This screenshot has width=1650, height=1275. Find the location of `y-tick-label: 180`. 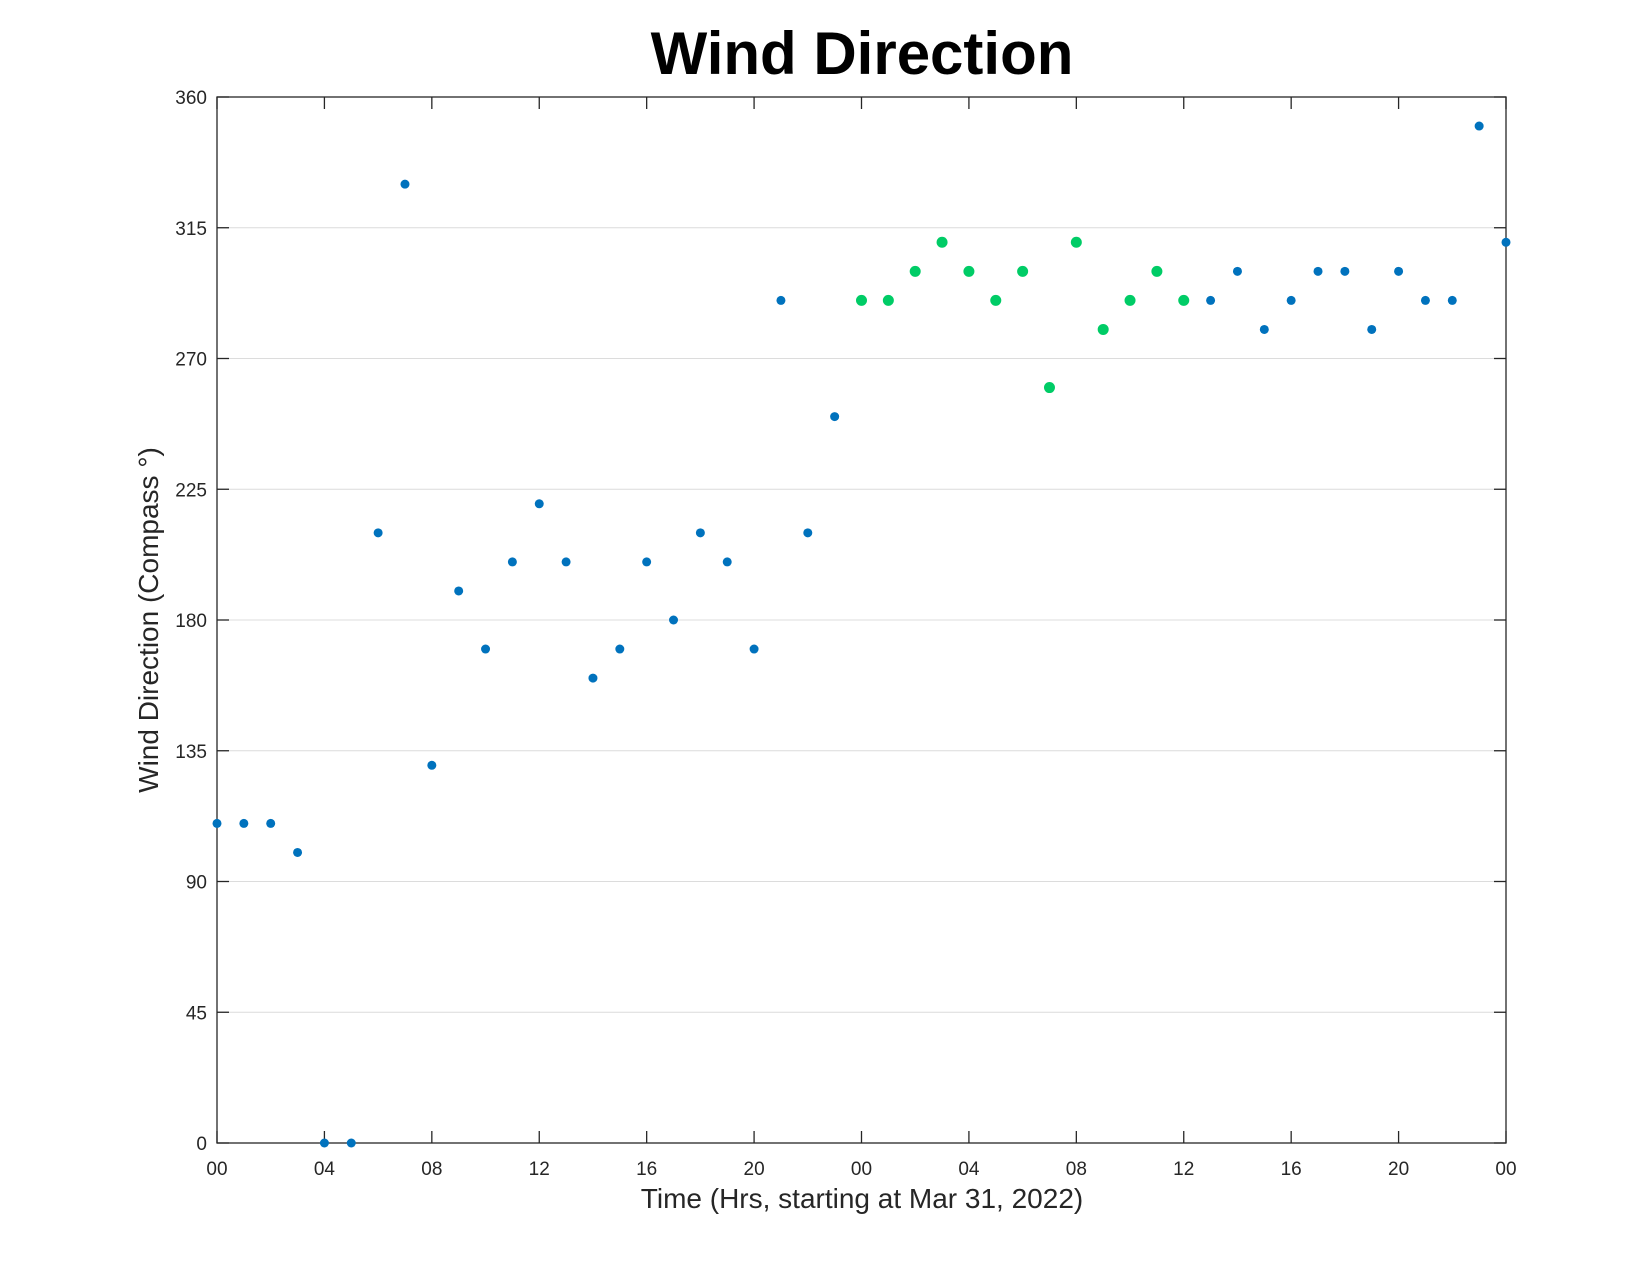

y-tick-label: 180 is located at coordinates (191, 621).